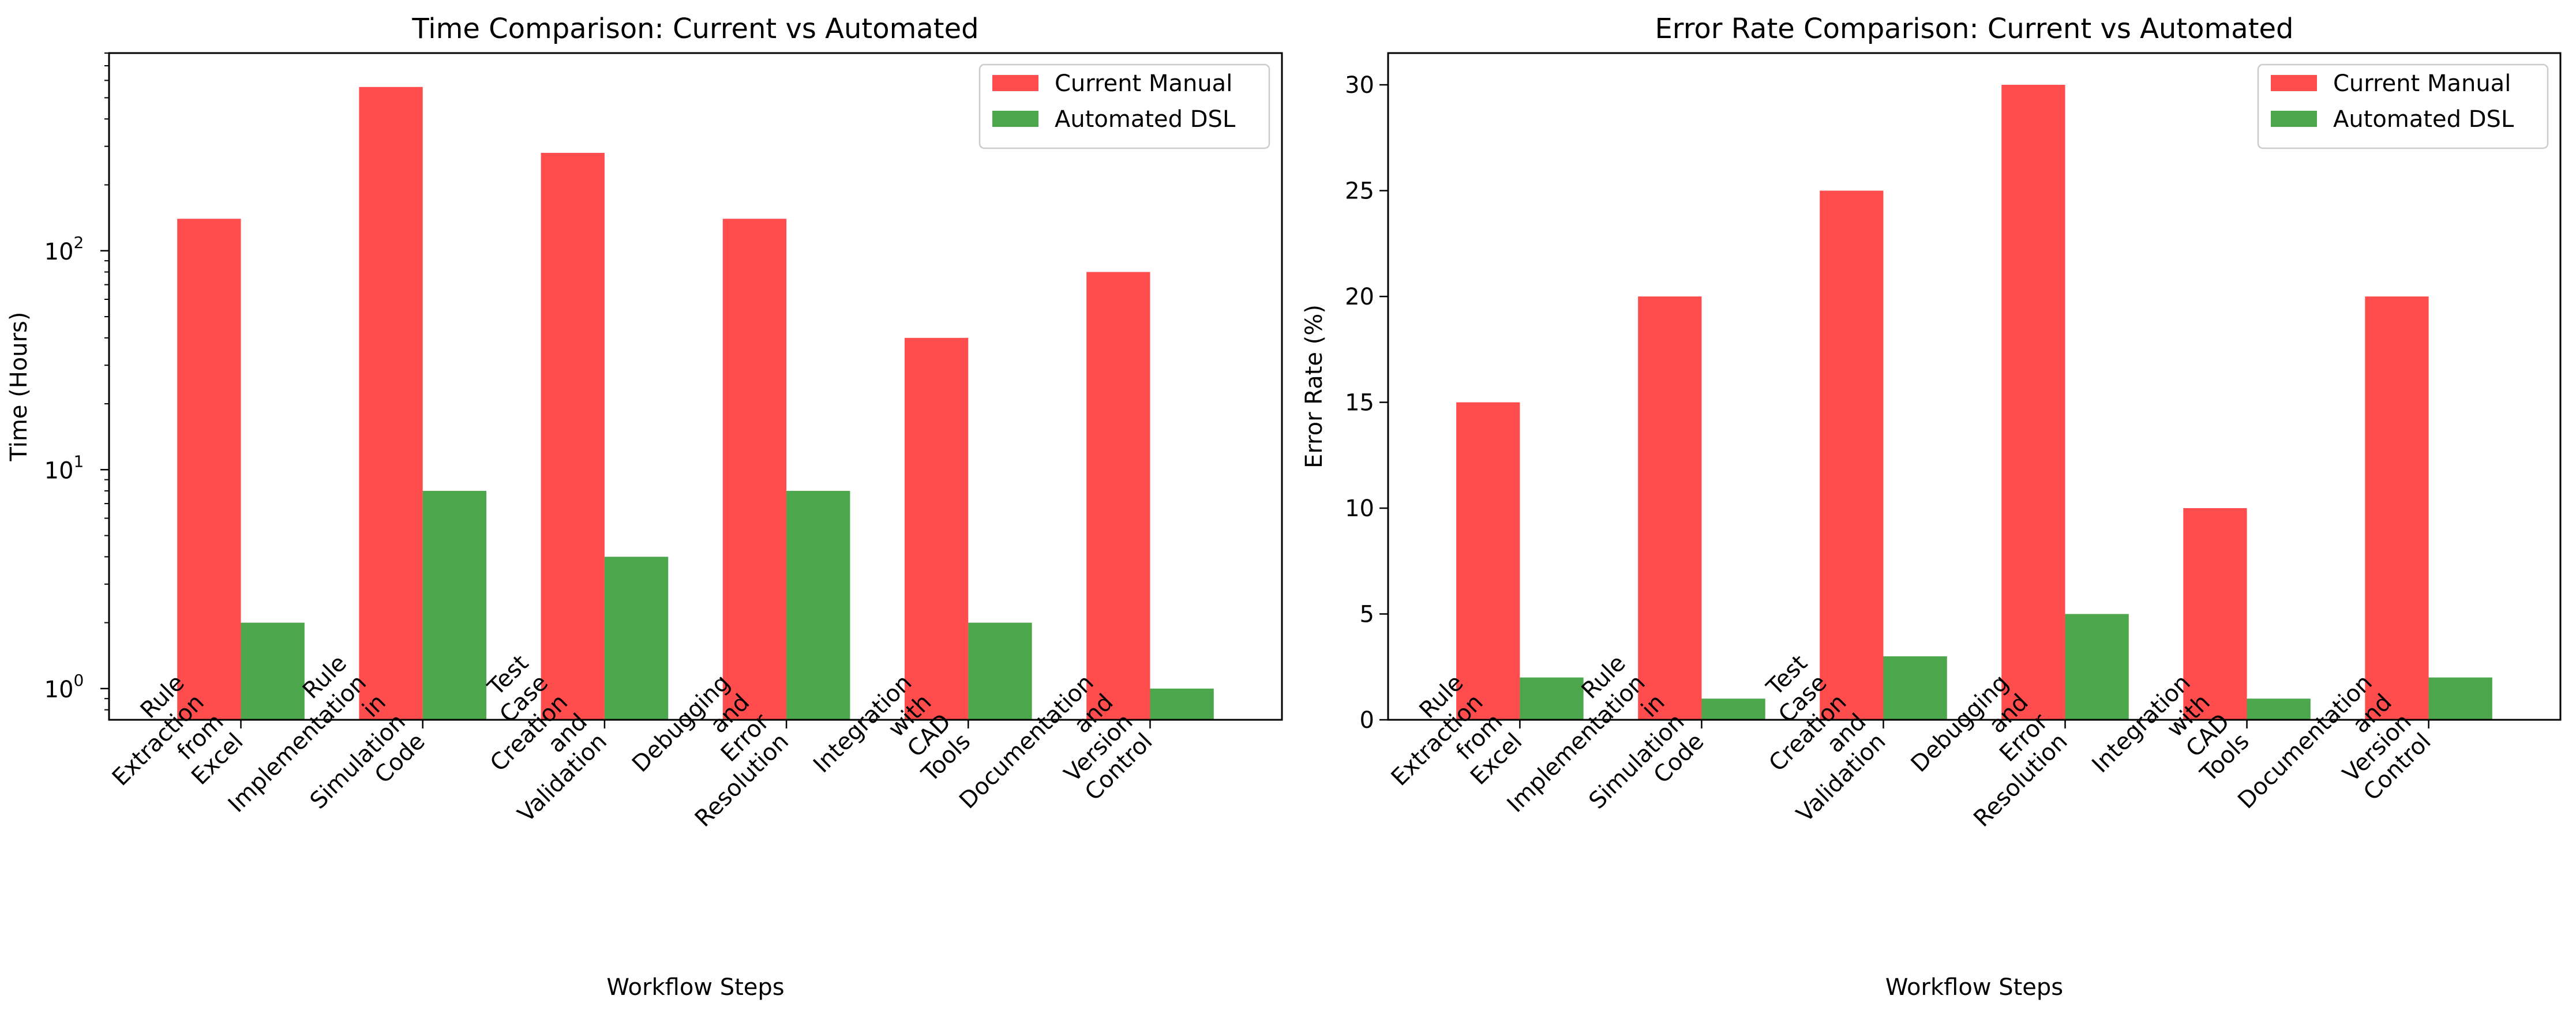  Describe the element at coordinates (1359, 297) in the screenshot. I see `y-tick-label: 20` at that location.